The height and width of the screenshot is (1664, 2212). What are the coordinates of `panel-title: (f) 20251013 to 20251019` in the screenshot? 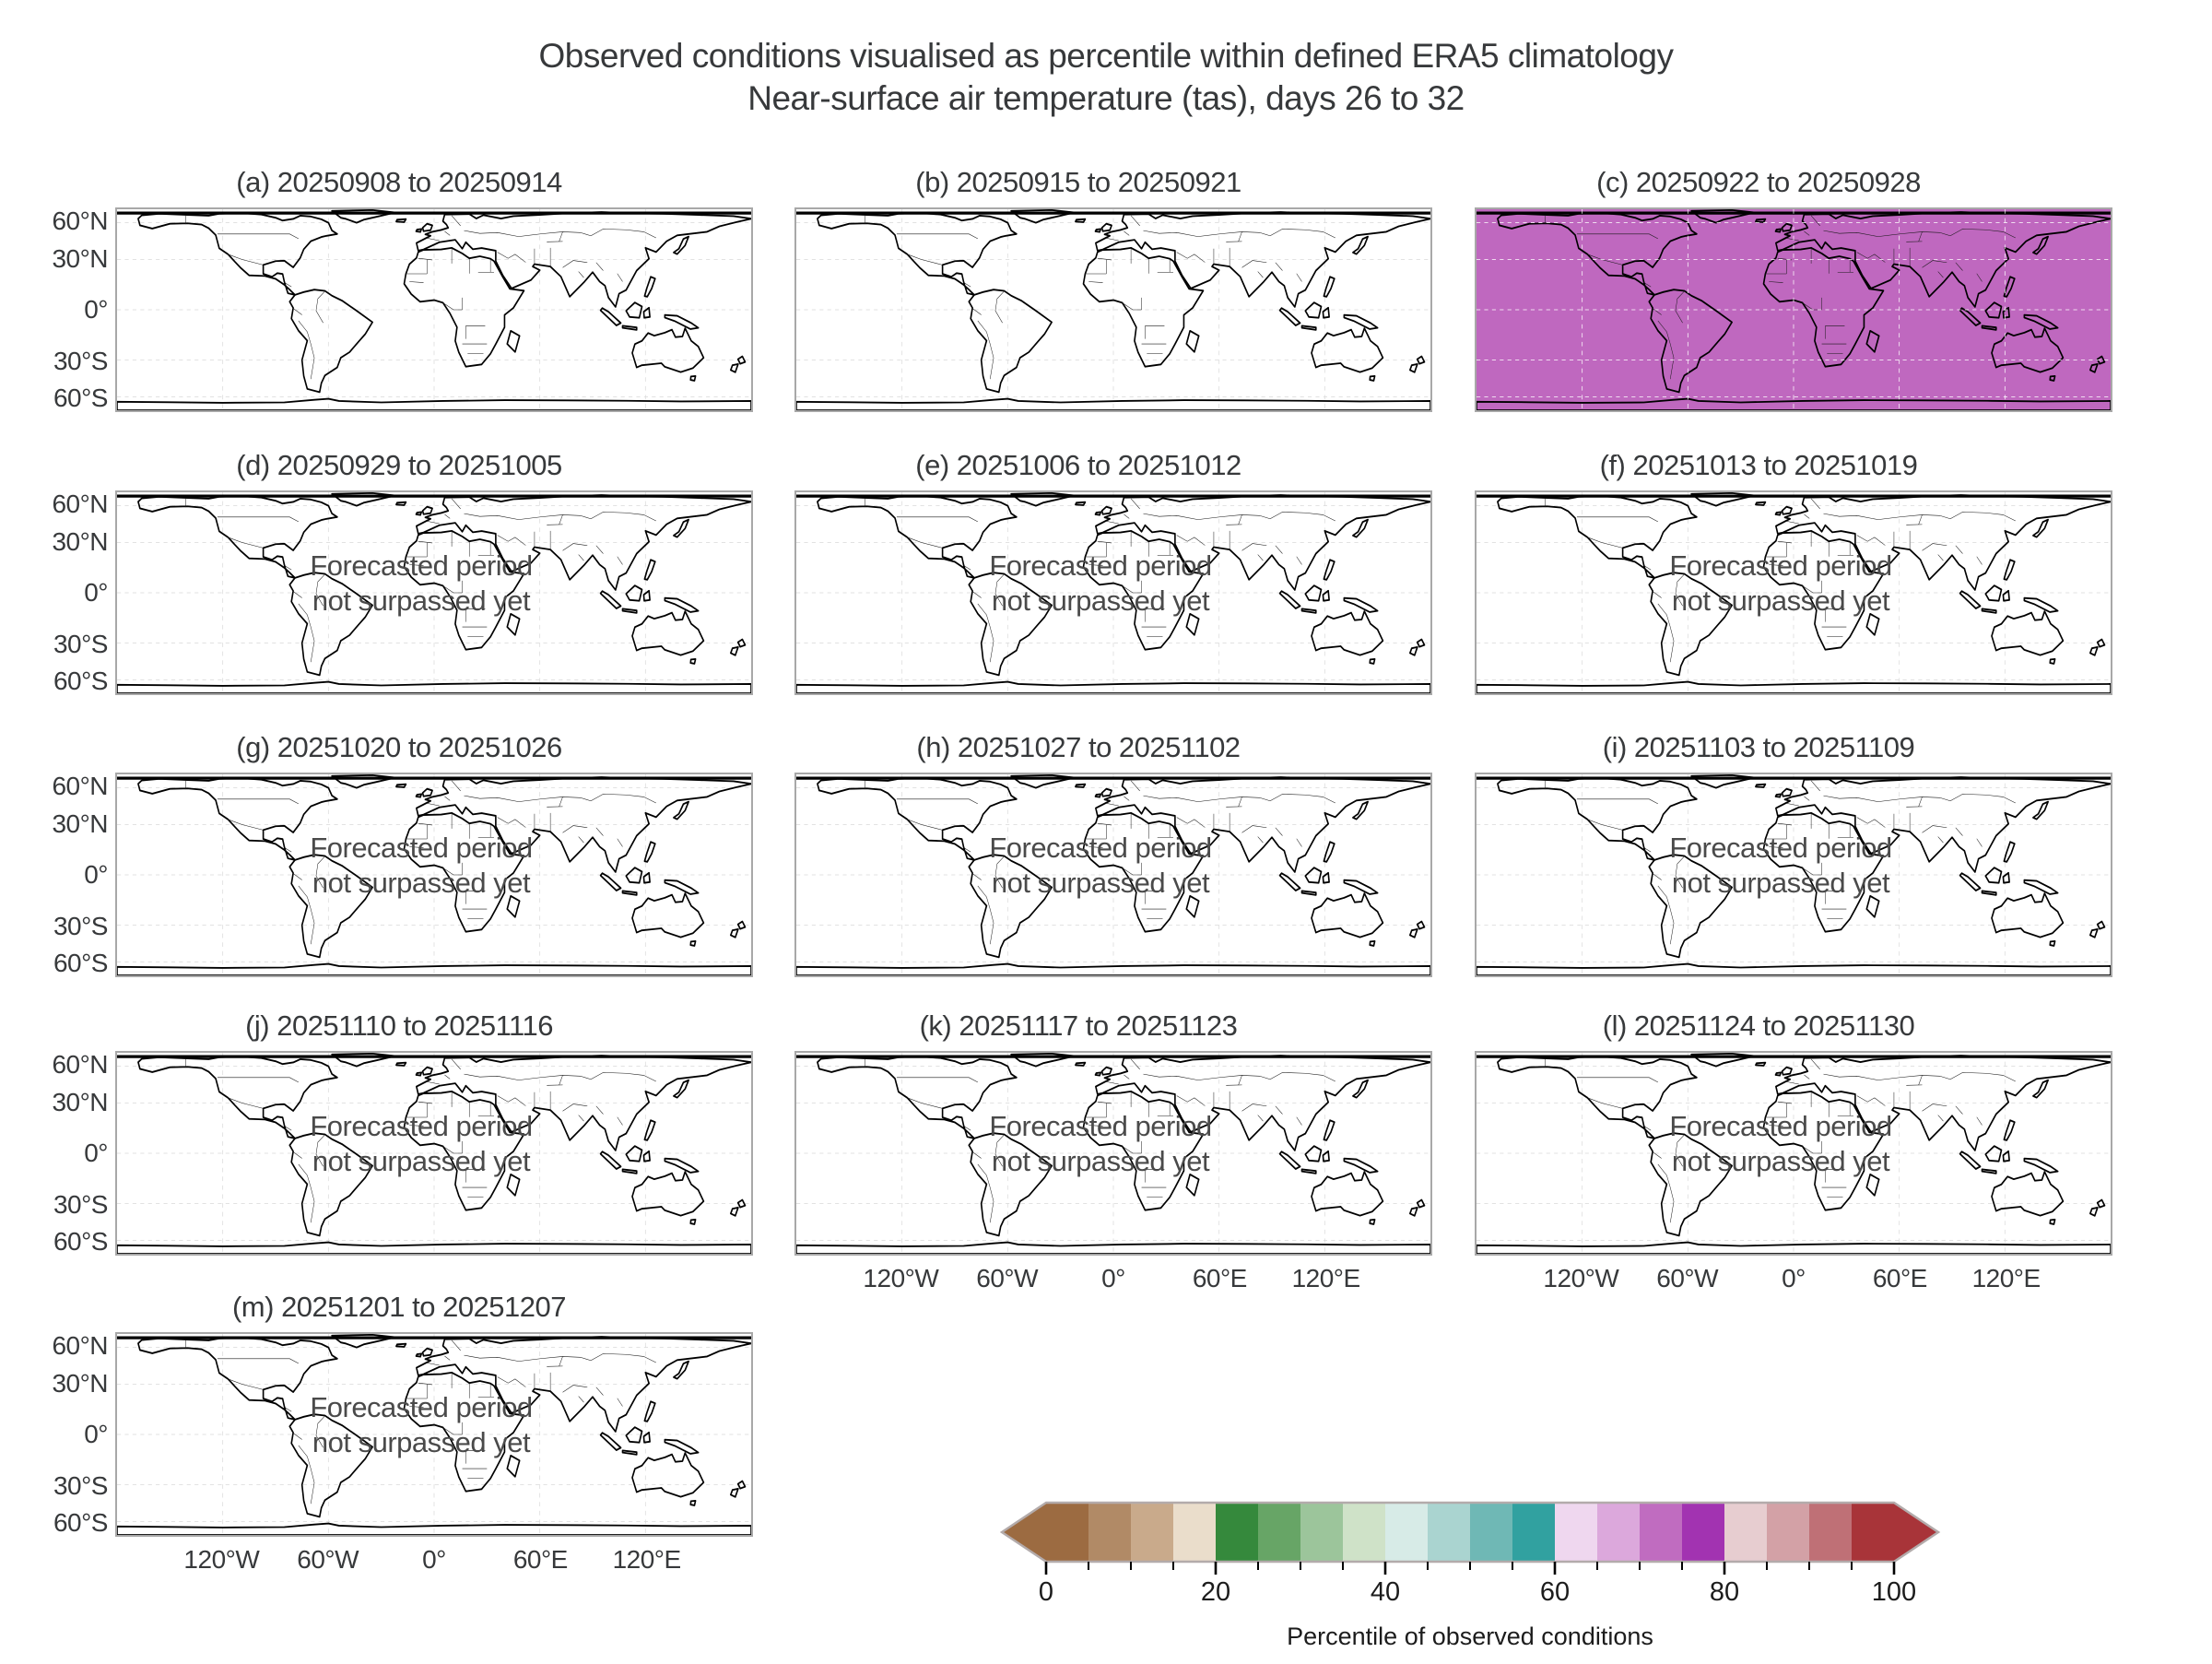 It's located at (1758, 465).